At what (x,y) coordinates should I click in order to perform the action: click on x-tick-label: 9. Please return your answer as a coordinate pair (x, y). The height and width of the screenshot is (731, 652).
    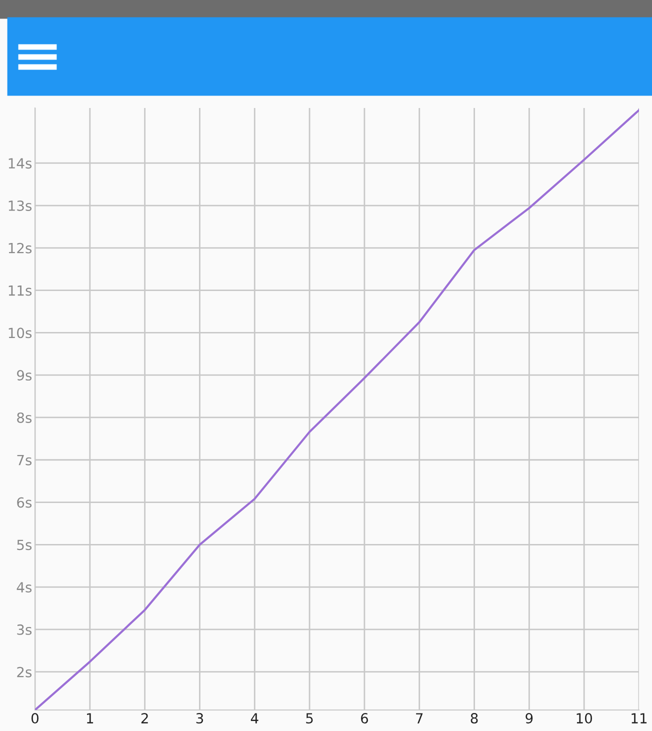
    Looking at the image, I should click on (529, 718).